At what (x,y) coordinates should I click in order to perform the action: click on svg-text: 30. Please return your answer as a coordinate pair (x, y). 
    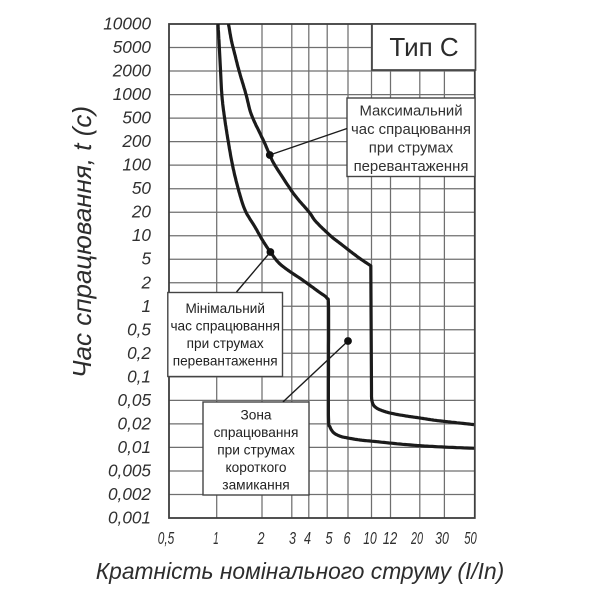
    Looking at the image, I should click on (442, 538).